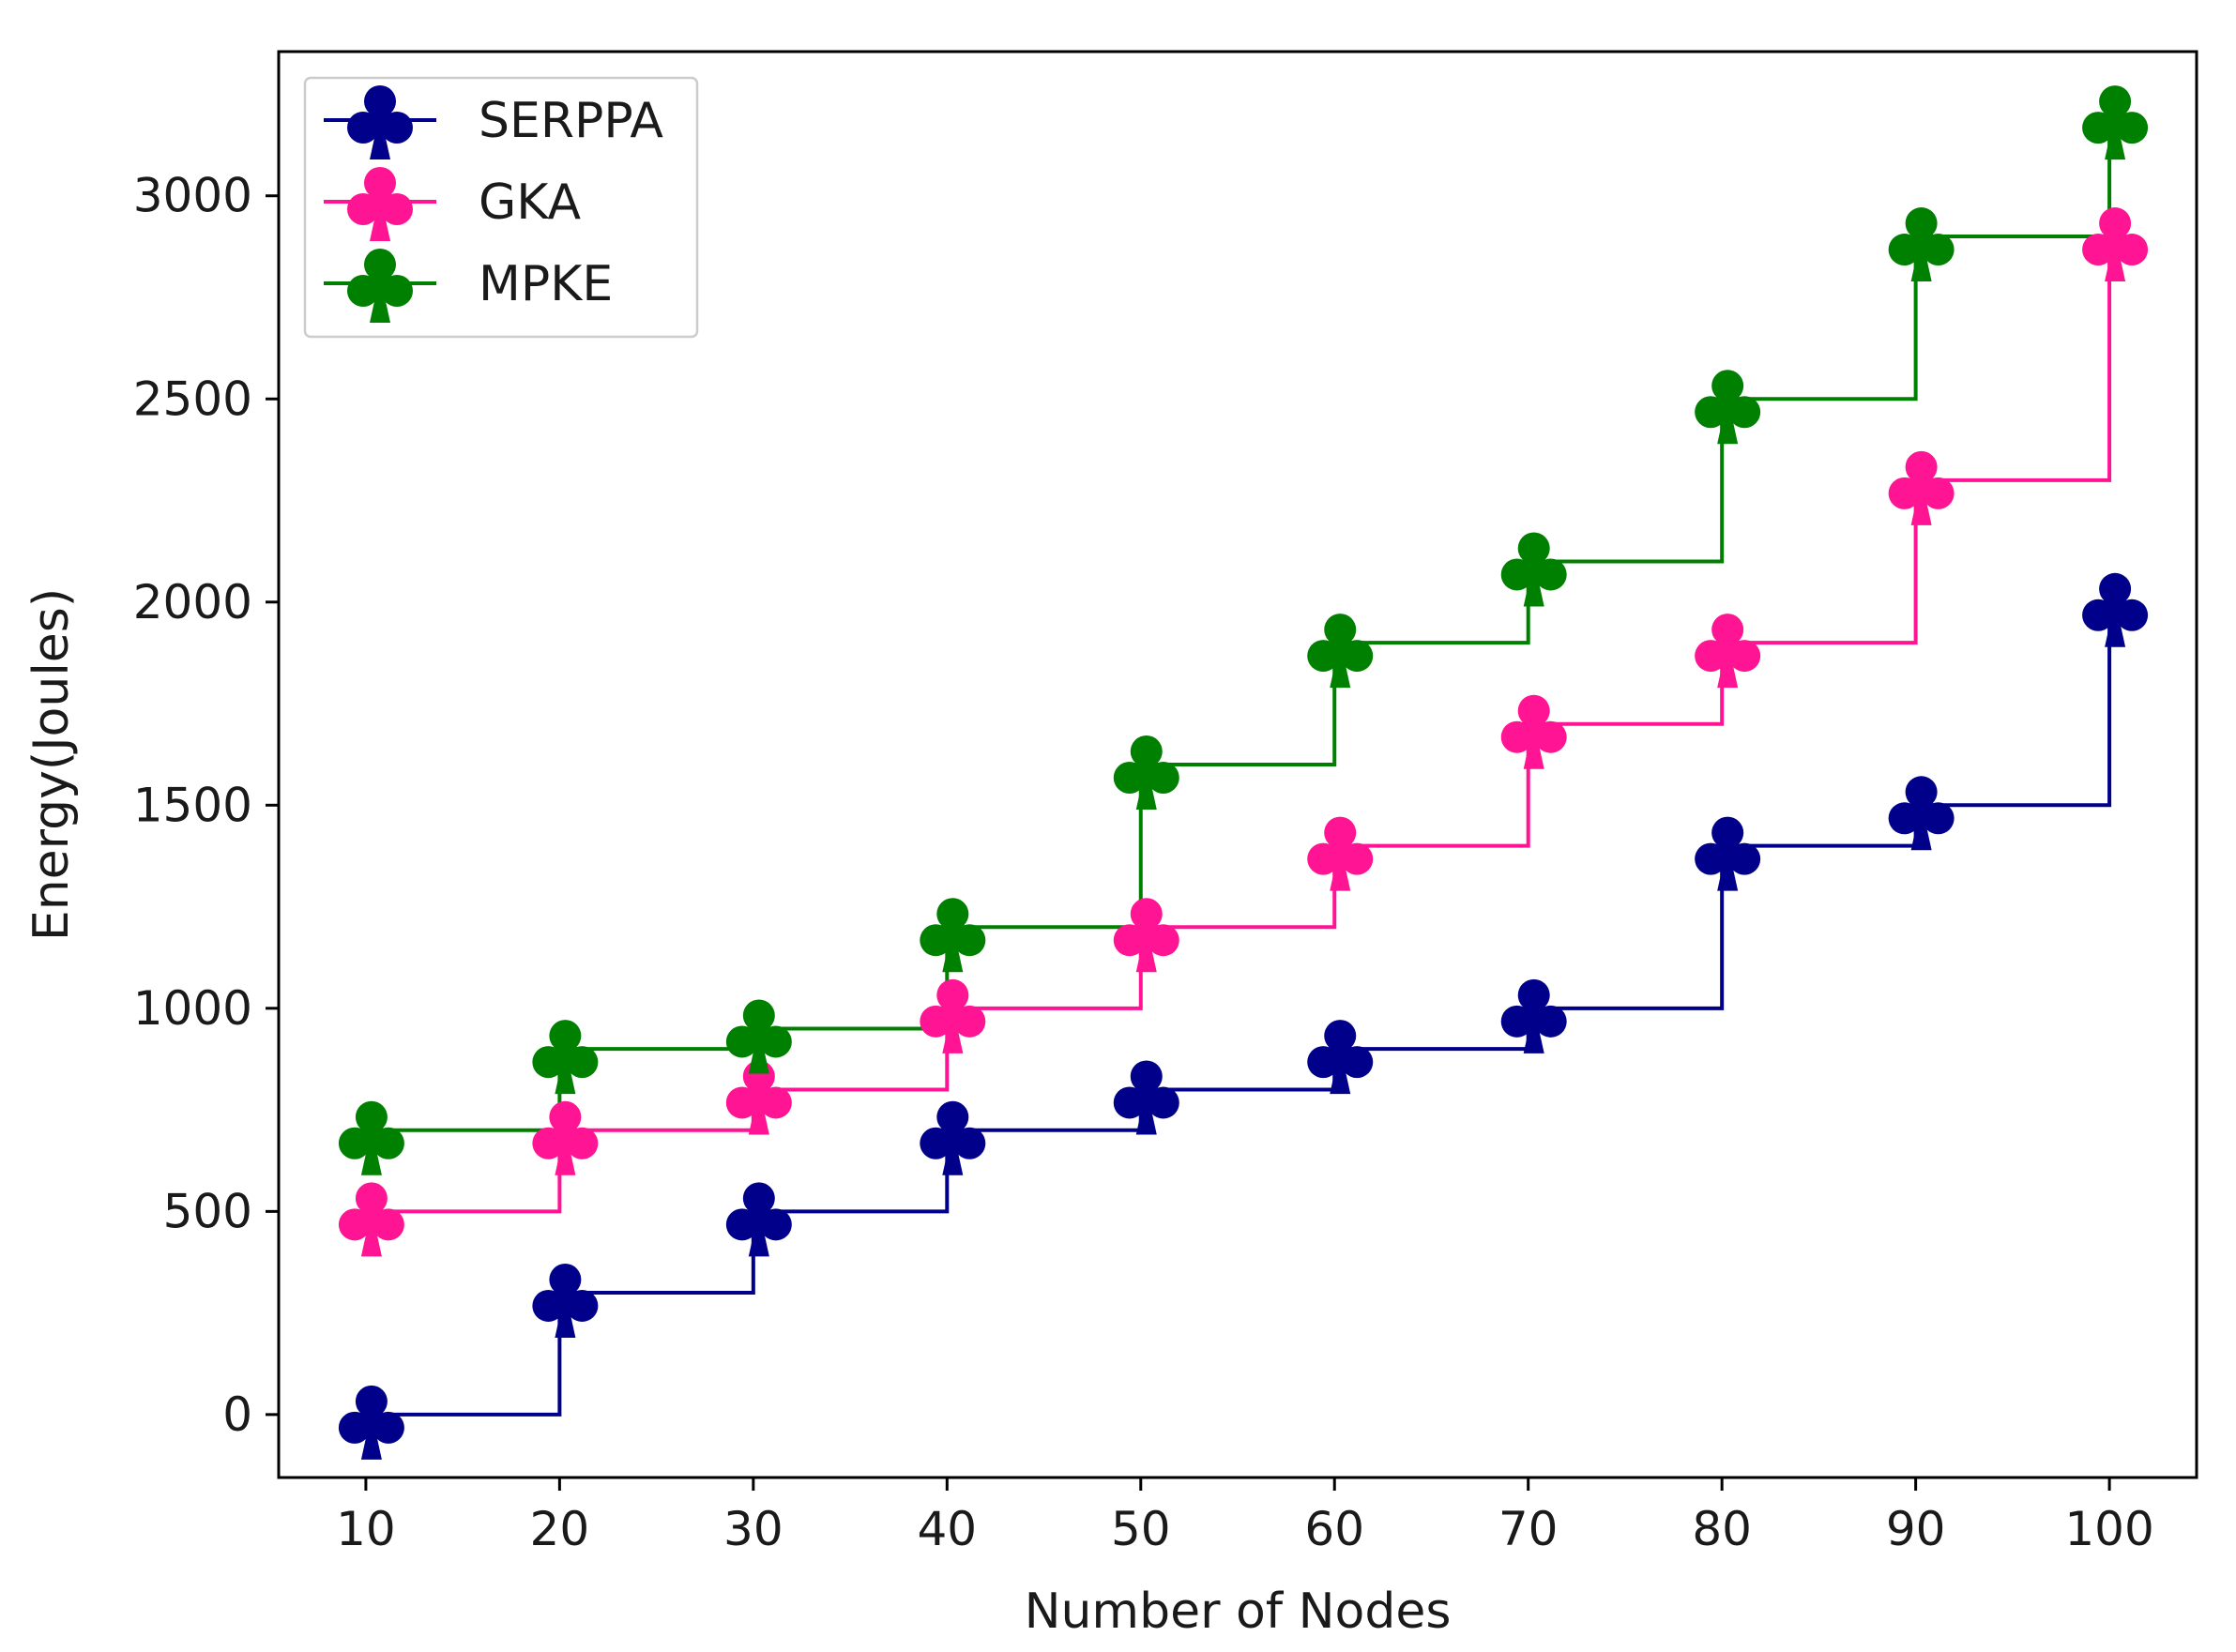  What do you see at coordinates (1334, 1529) in the screenshot?
I see `x-tick-label: 60` at bounding box center [1334, 1529].